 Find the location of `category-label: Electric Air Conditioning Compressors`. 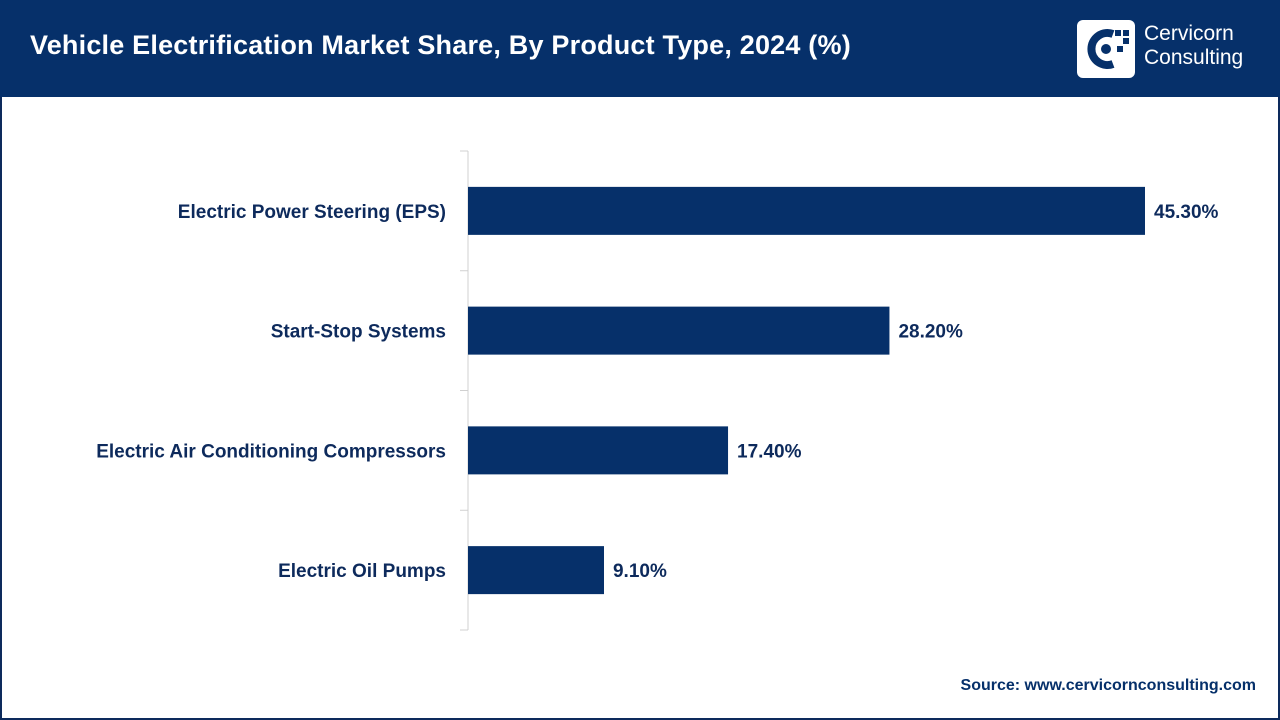

category-label: Electric Air Conditioning Compressors is located at coordinates (271, 451).